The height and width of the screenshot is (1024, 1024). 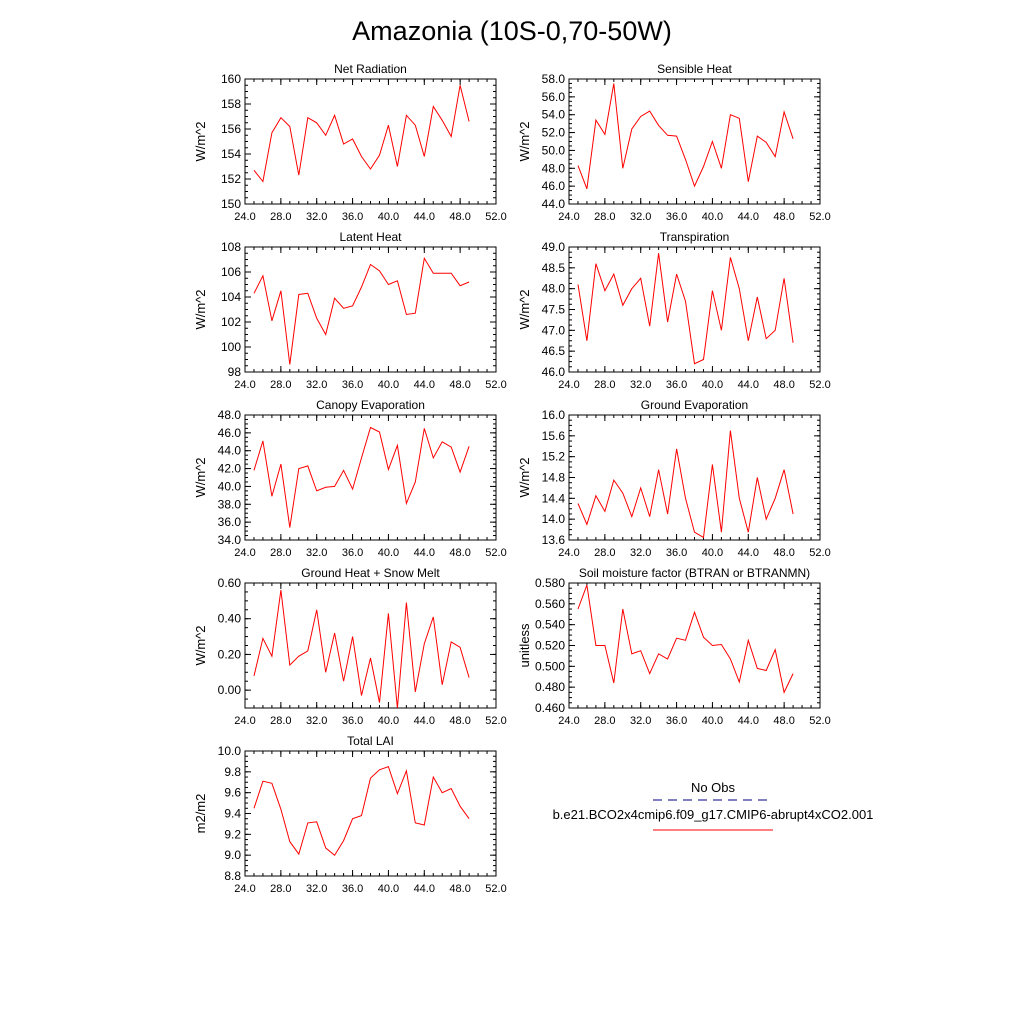 I want to click on y-tick-label: 98, so click(x=235, y=372).